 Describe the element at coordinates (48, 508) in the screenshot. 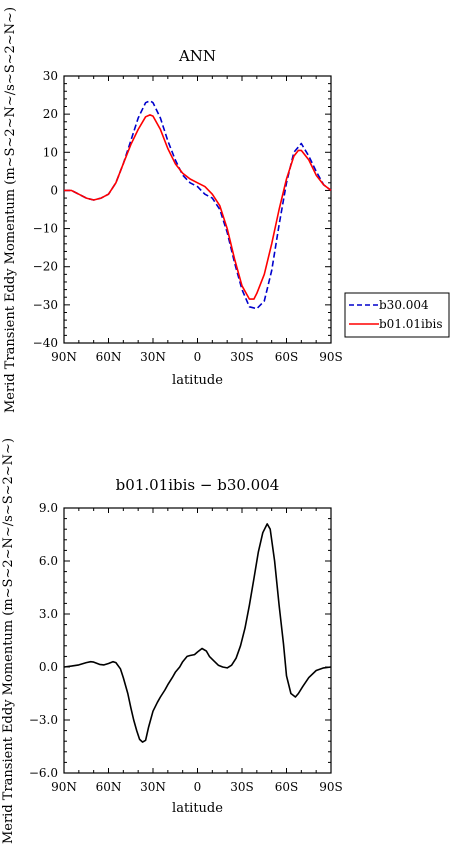

I see `y-tick-label: 9.0` at that location.